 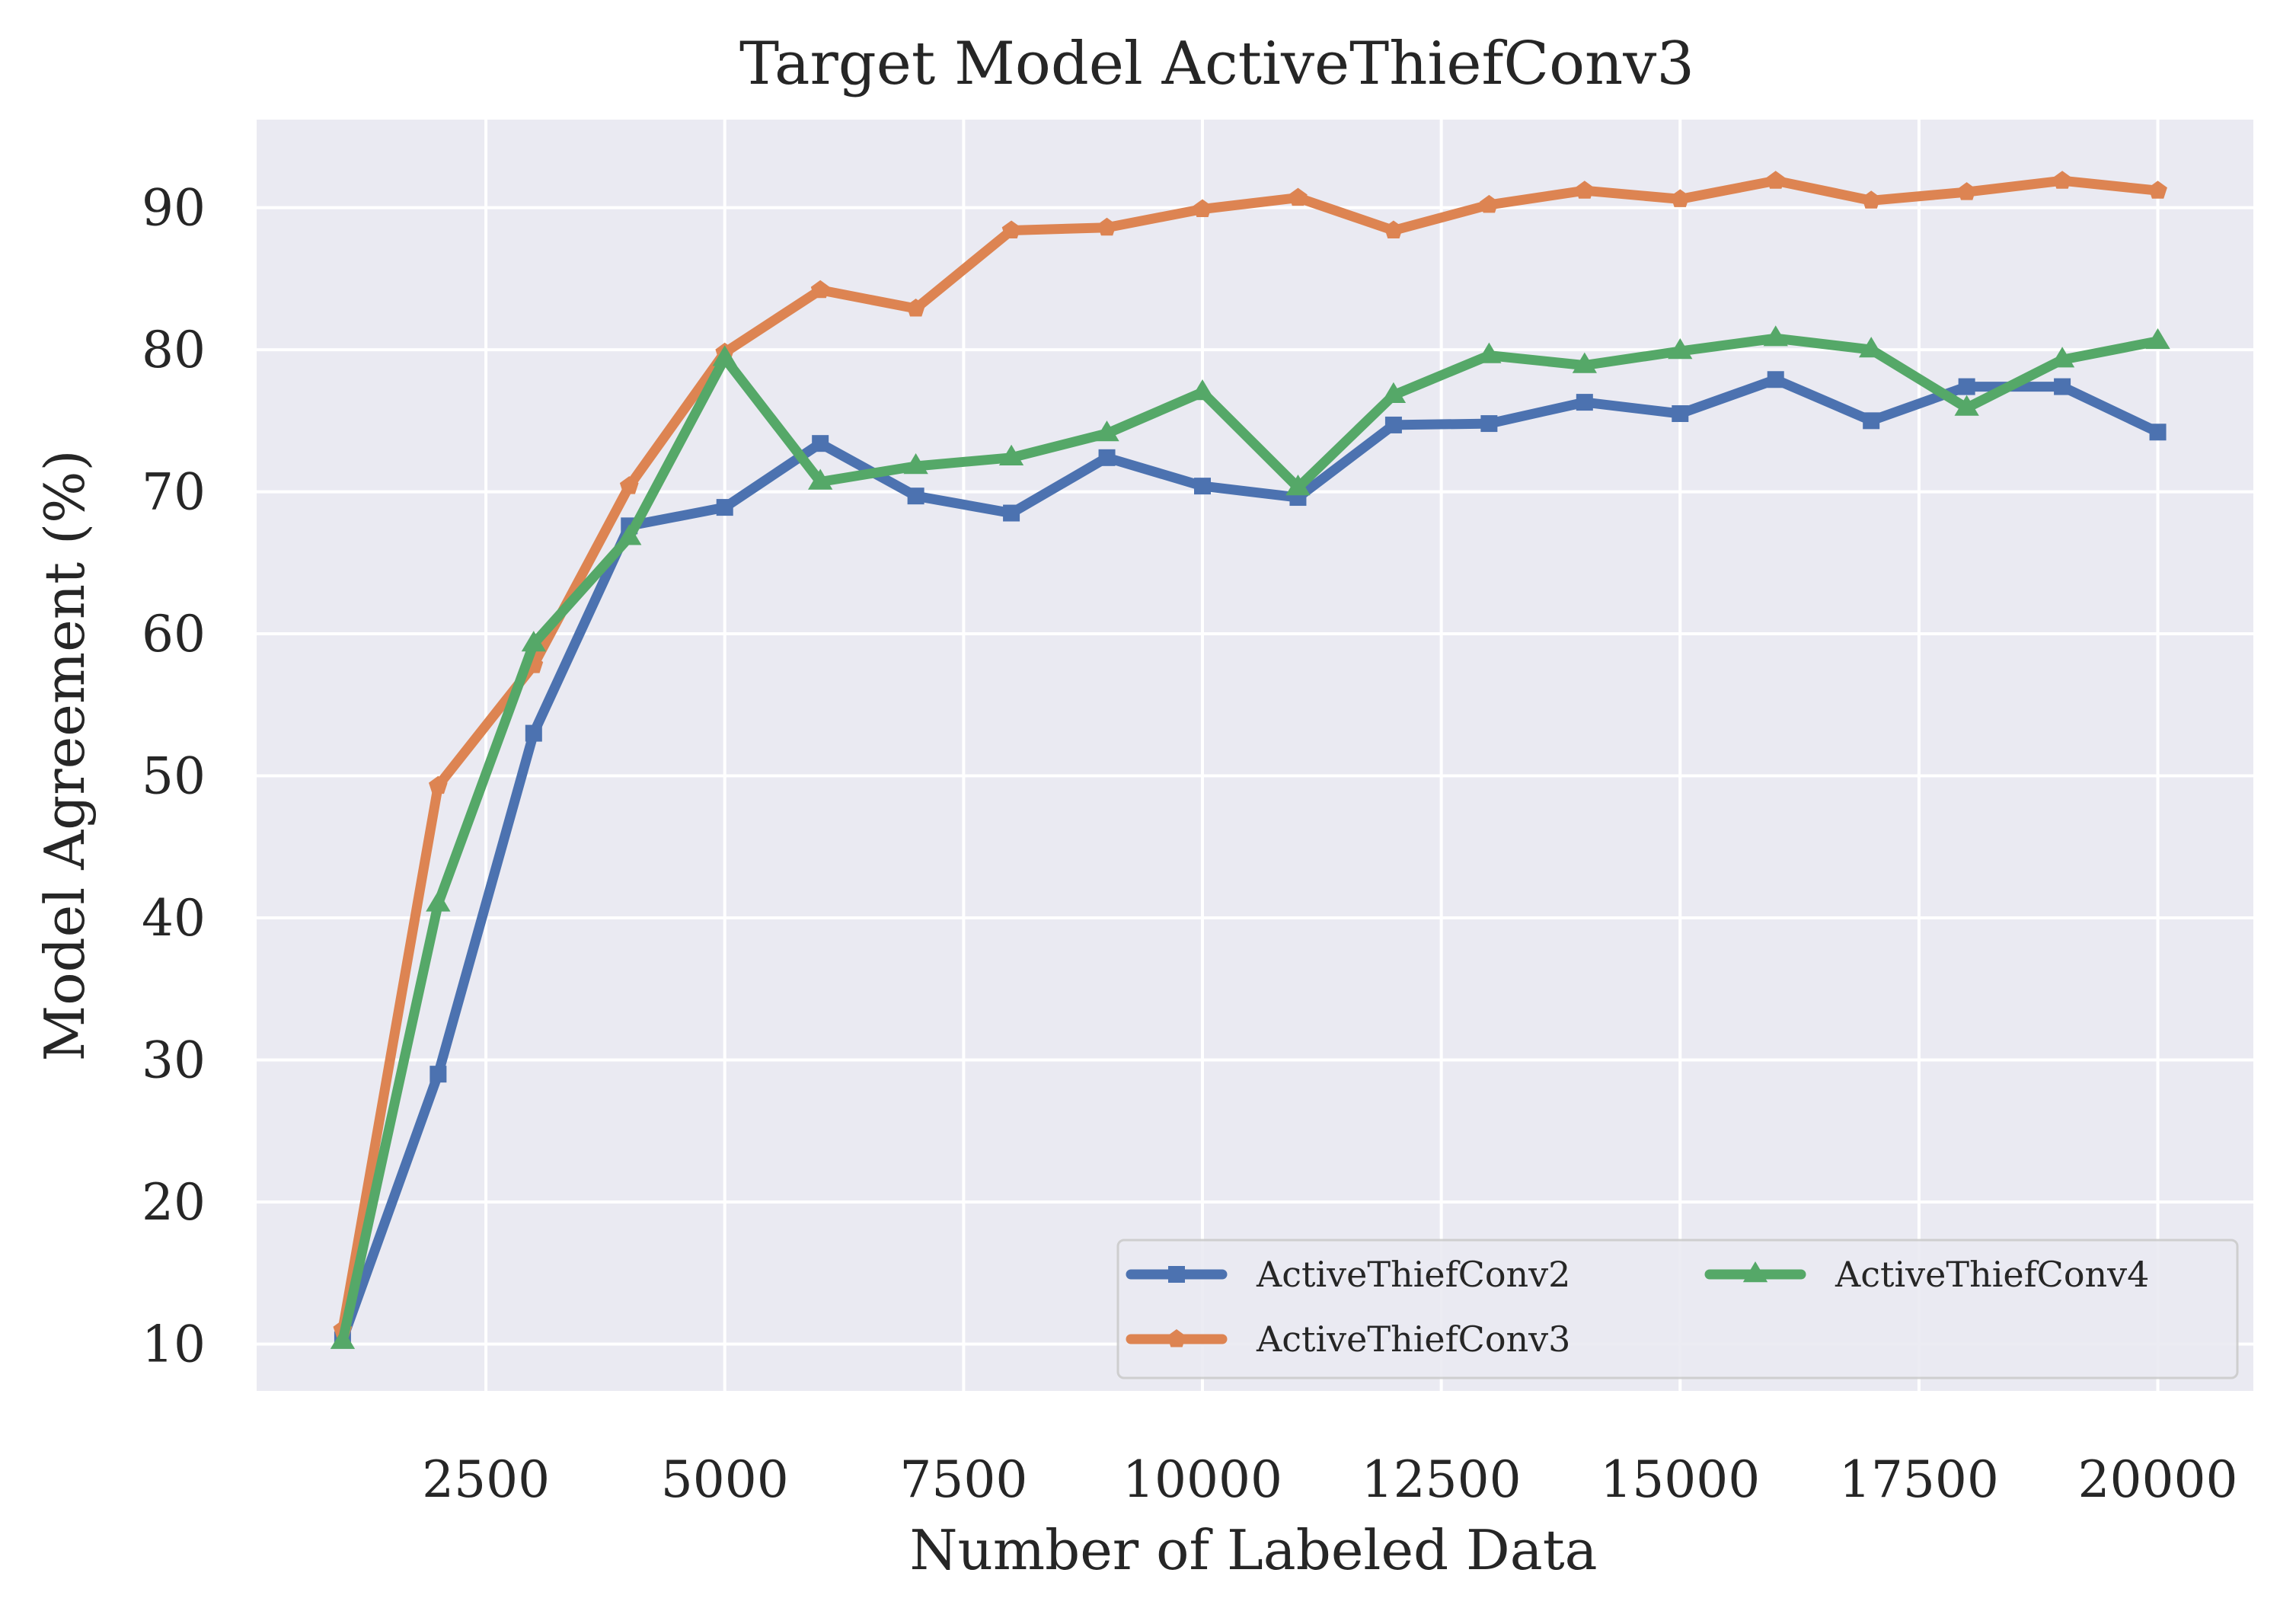 I want to click on y-tick-labels: 10 20 30 40 50 60 70 80 90, so click(x=174, y=777).